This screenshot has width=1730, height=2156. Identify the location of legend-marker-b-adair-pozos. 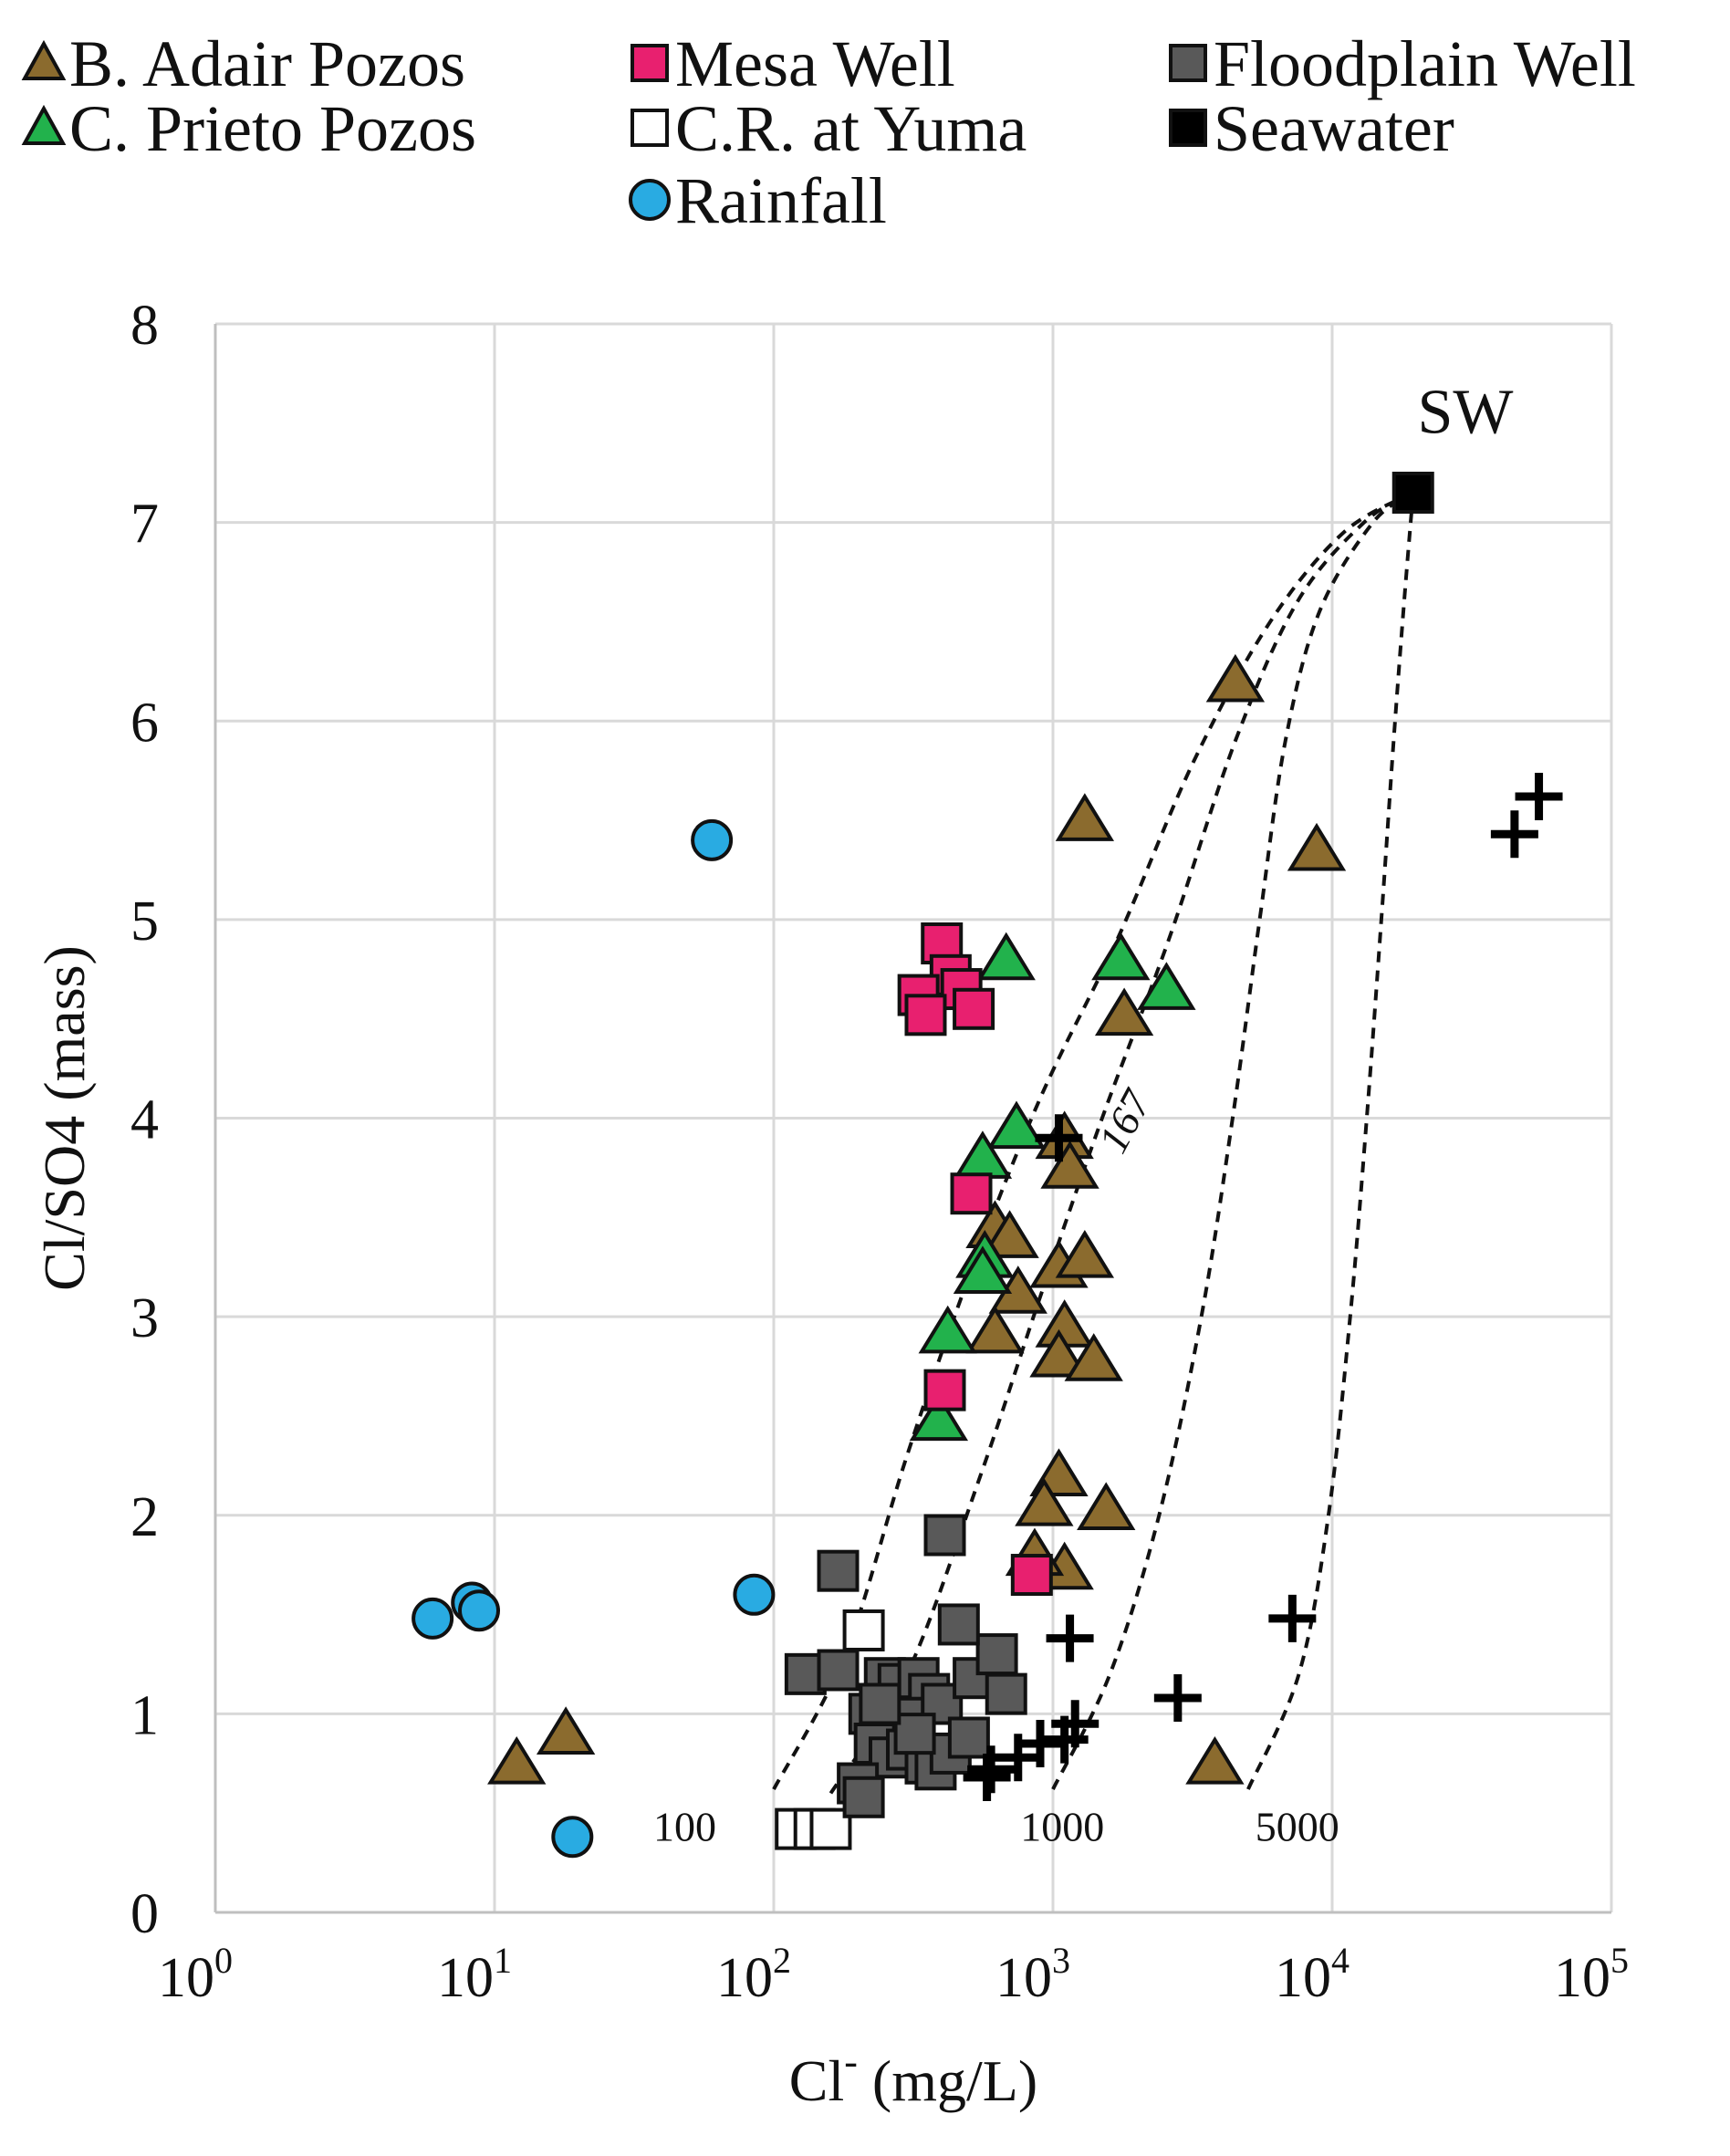
(44, 59).